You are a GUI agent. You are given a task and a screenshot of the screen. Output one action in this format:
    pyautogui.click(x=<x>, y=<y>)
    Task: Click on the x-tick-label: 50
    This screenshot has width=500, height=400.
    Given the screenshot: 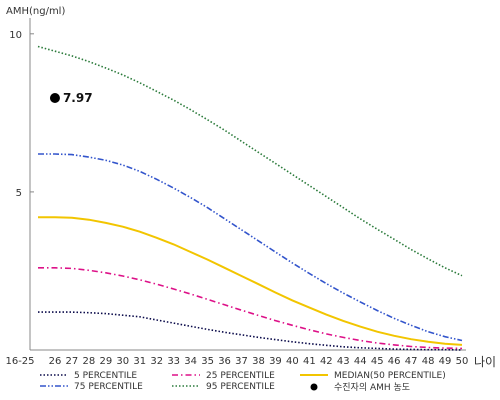 What is the action you would take?
    pyautogui.click(x=462, y=361)
    